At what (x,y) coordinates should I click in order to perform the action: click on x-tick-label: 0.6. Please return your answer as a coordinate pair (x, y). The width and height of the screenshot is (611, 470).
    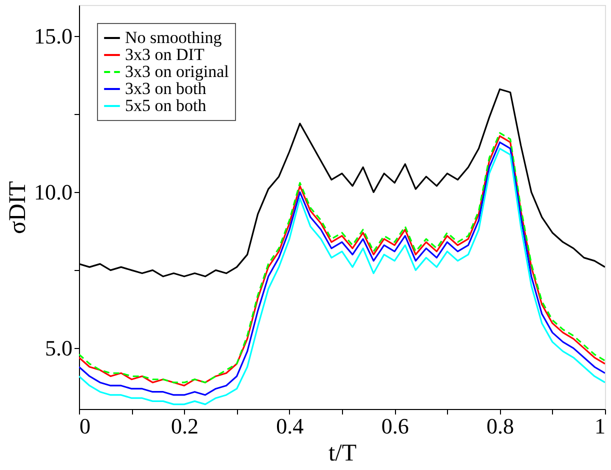
    Looking at the image, I should click on (395, 426).